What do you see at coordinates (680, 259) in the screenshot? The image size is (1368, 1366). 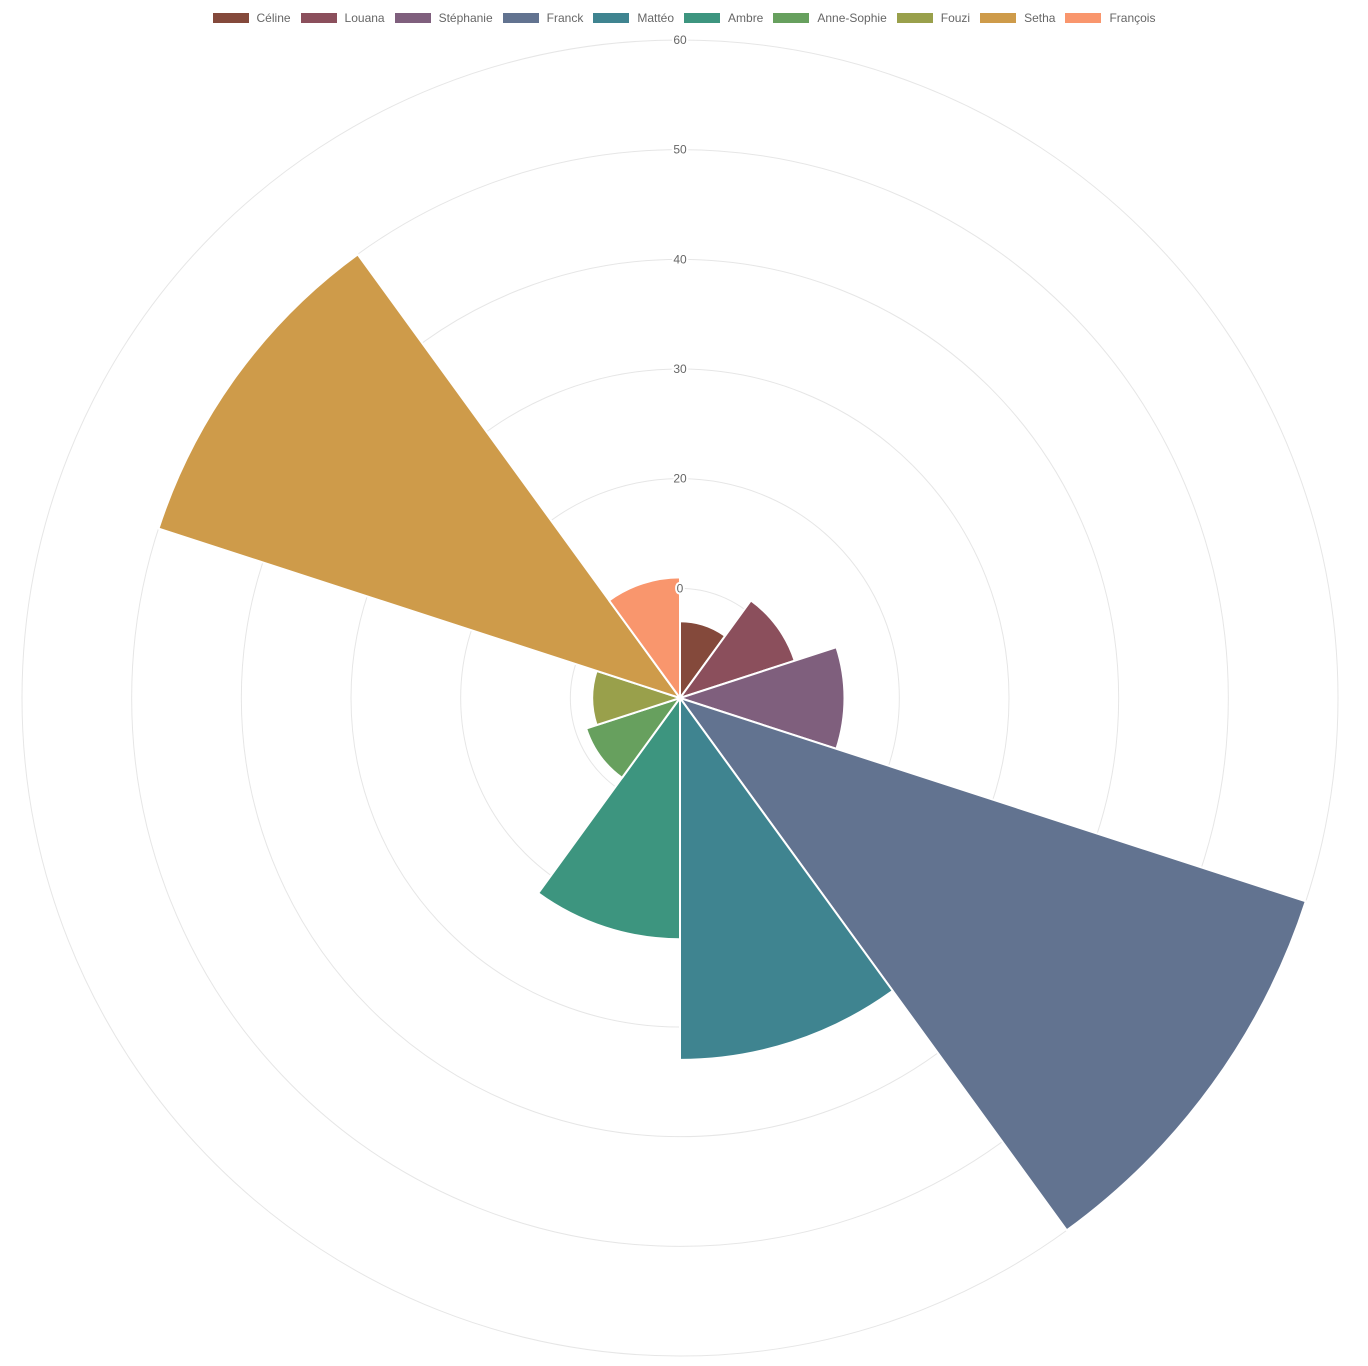 I see `radial-tick-label: 40` at bounding box center [680, 259].